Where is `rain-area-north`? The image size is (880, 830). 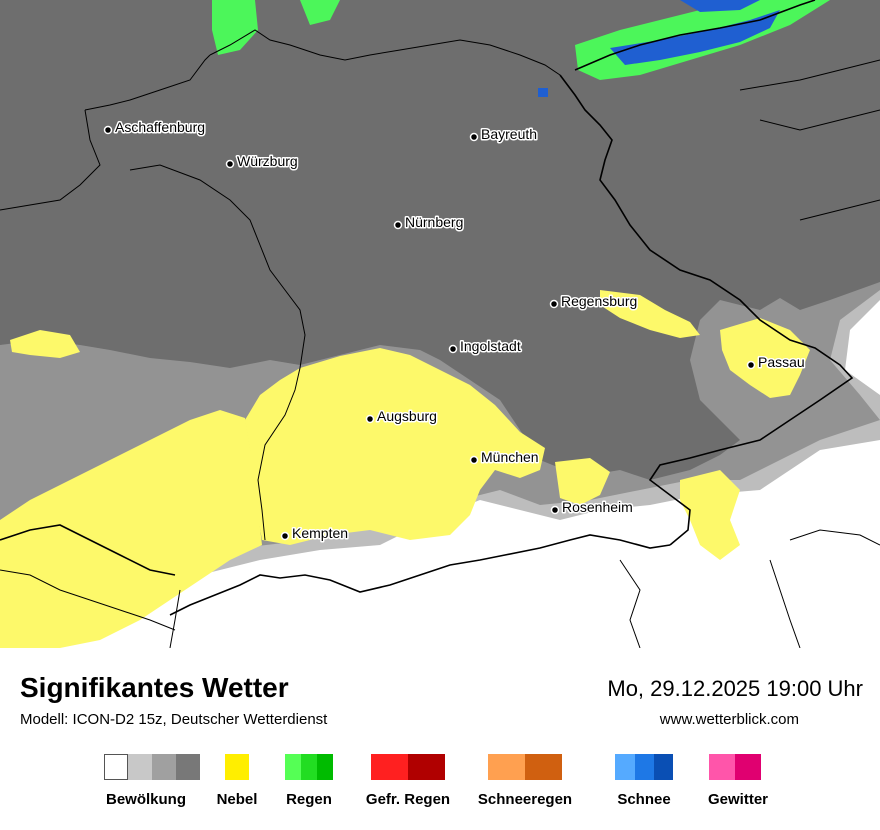 rain-area-north is located at coordinates (521, 40).